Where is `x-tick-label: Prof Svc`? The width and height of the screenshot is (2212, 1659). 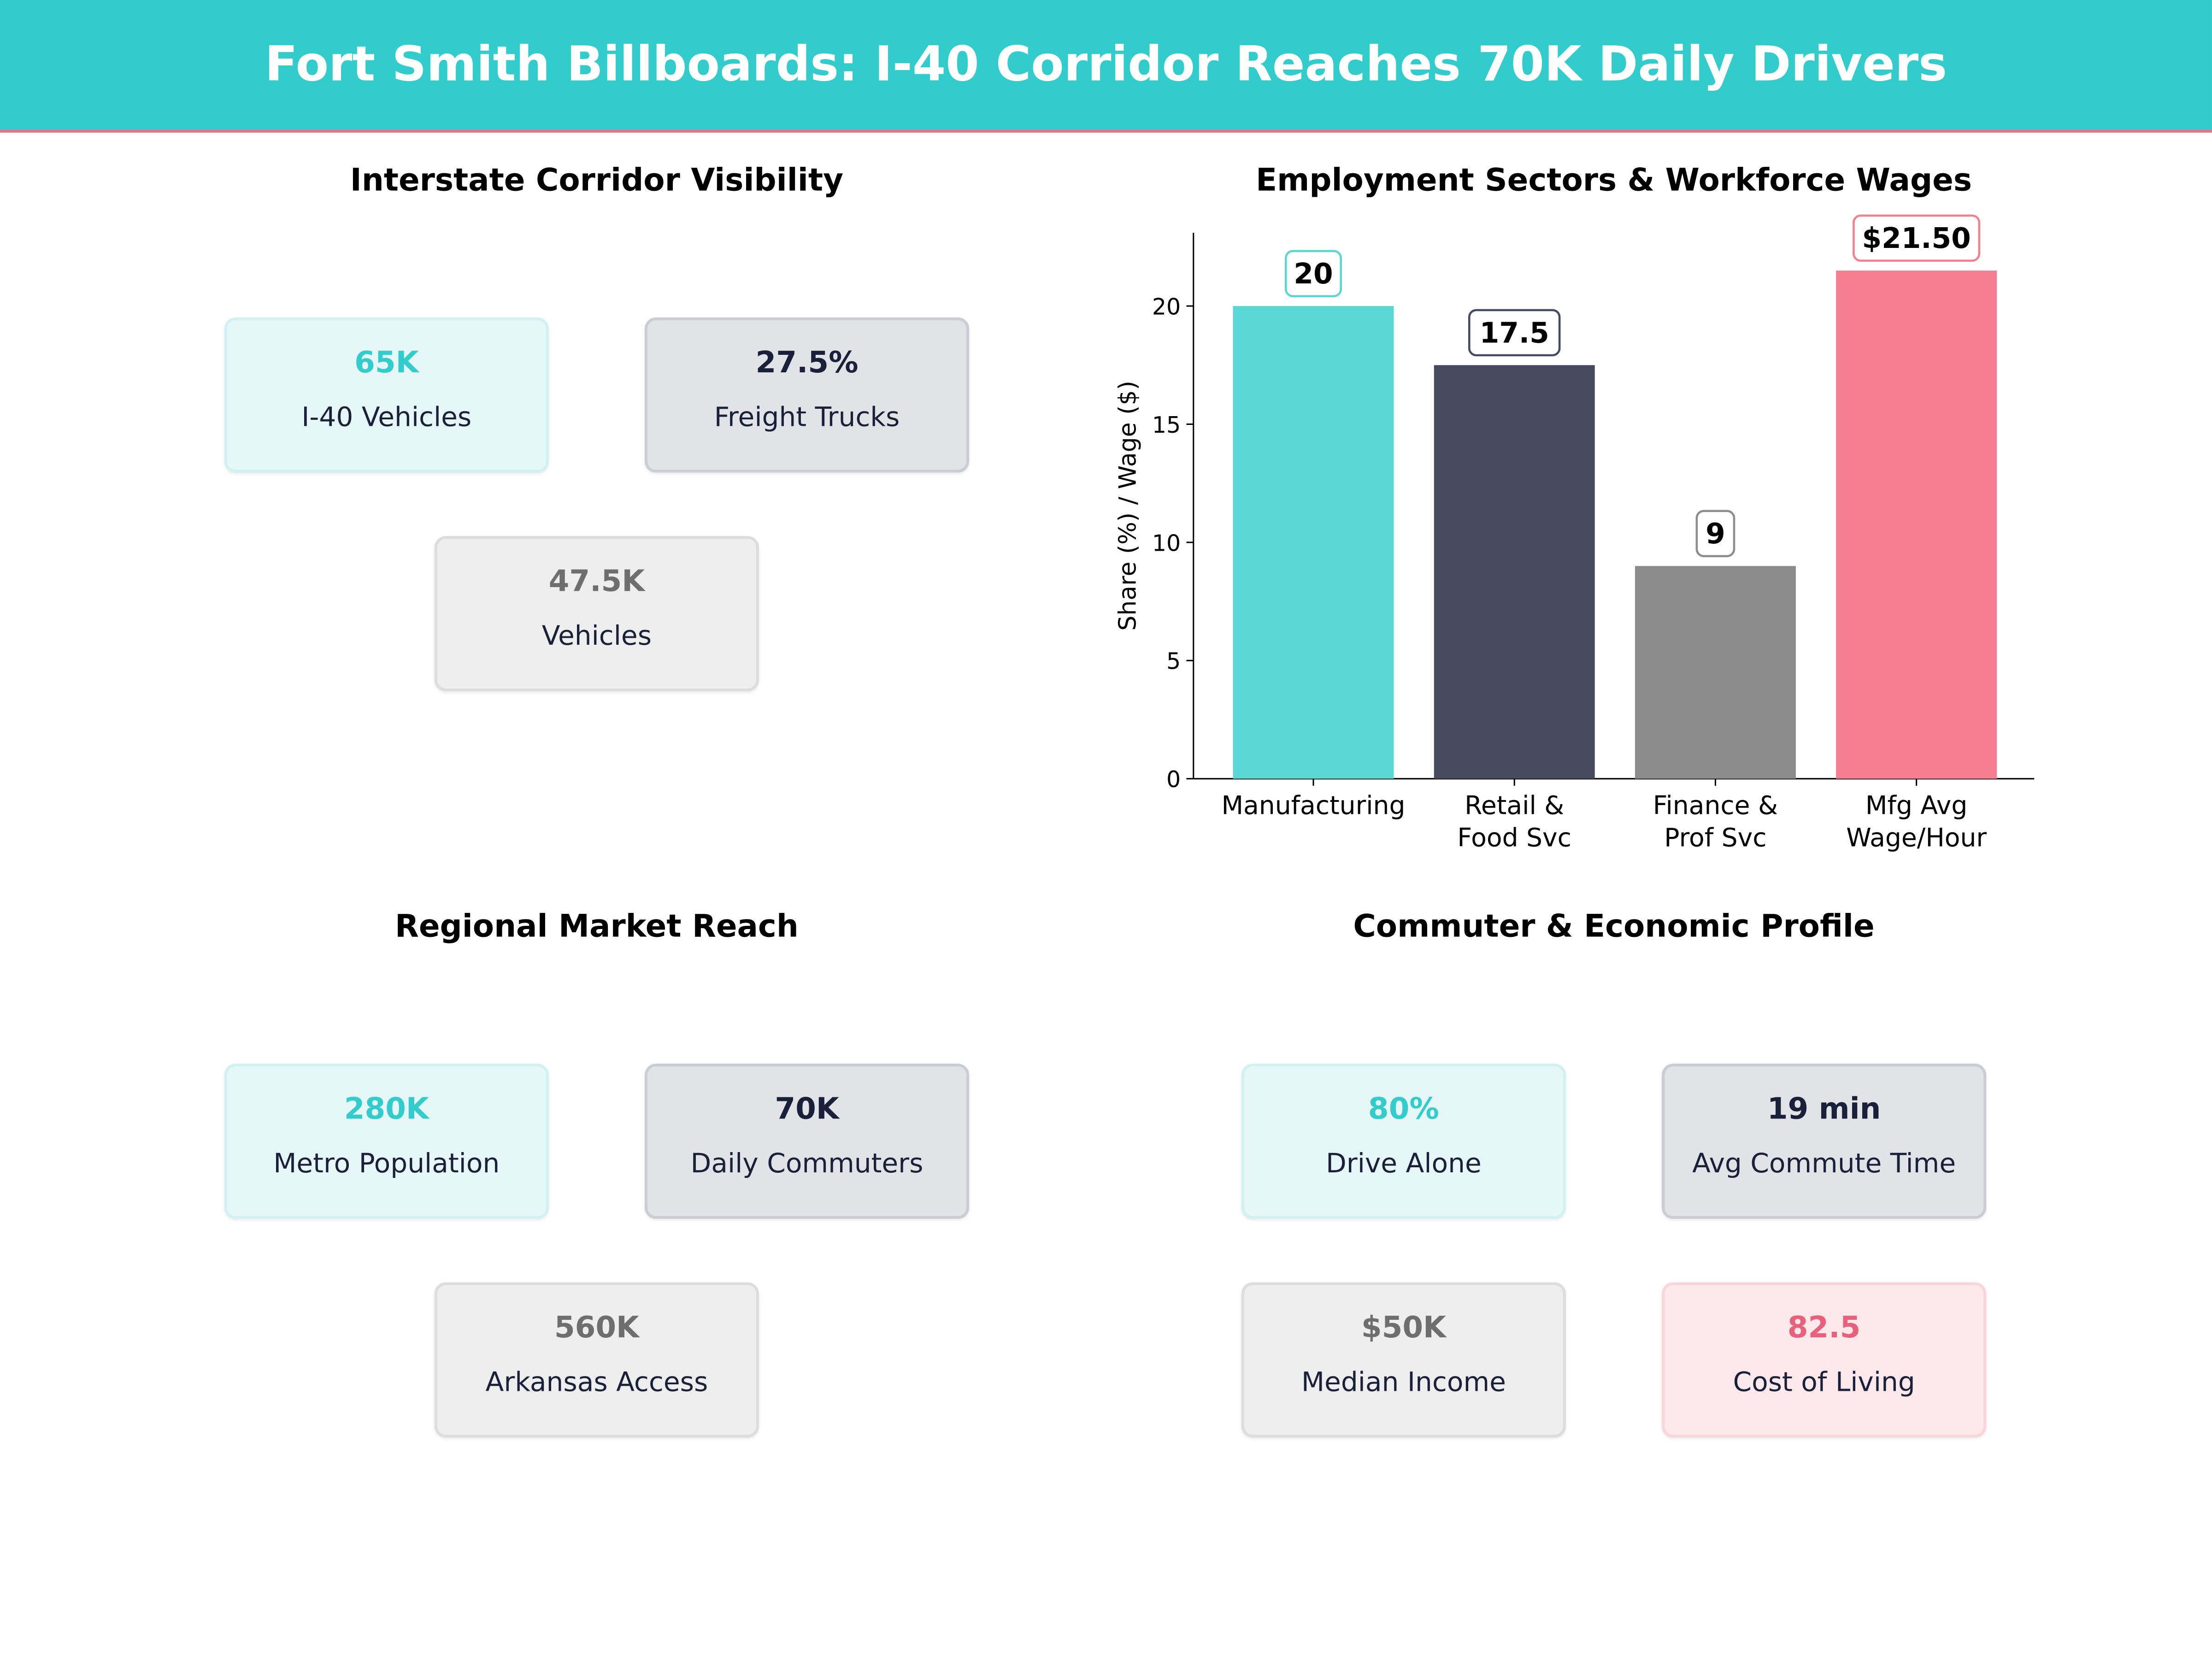
x-tick-label: Prof Svc is located at coordinates (1715, 838).